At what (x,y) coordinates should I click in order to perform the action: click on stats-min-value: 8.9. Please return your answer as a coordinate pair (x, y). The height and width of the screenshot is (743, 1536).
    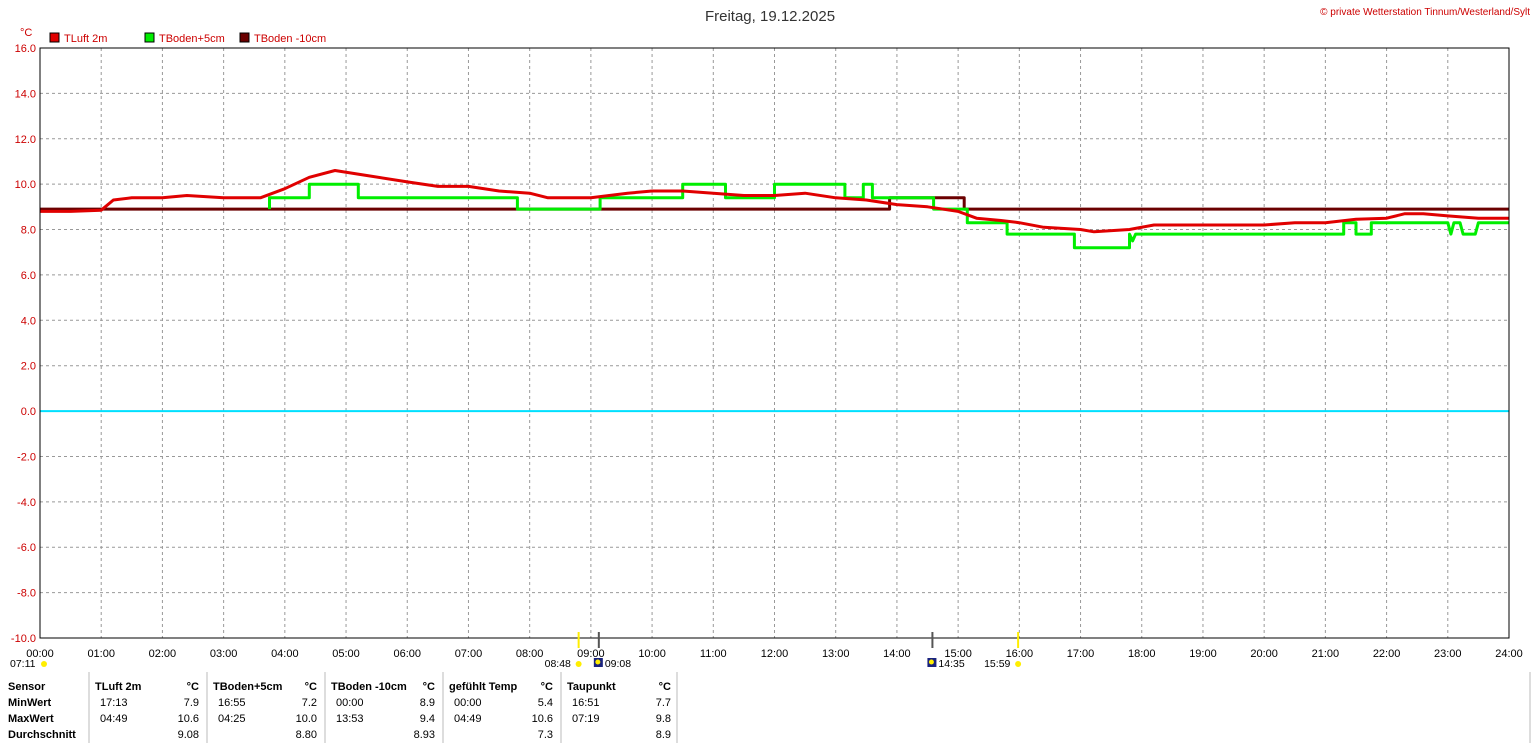
    Looking at the image, I should click on (427, 703).